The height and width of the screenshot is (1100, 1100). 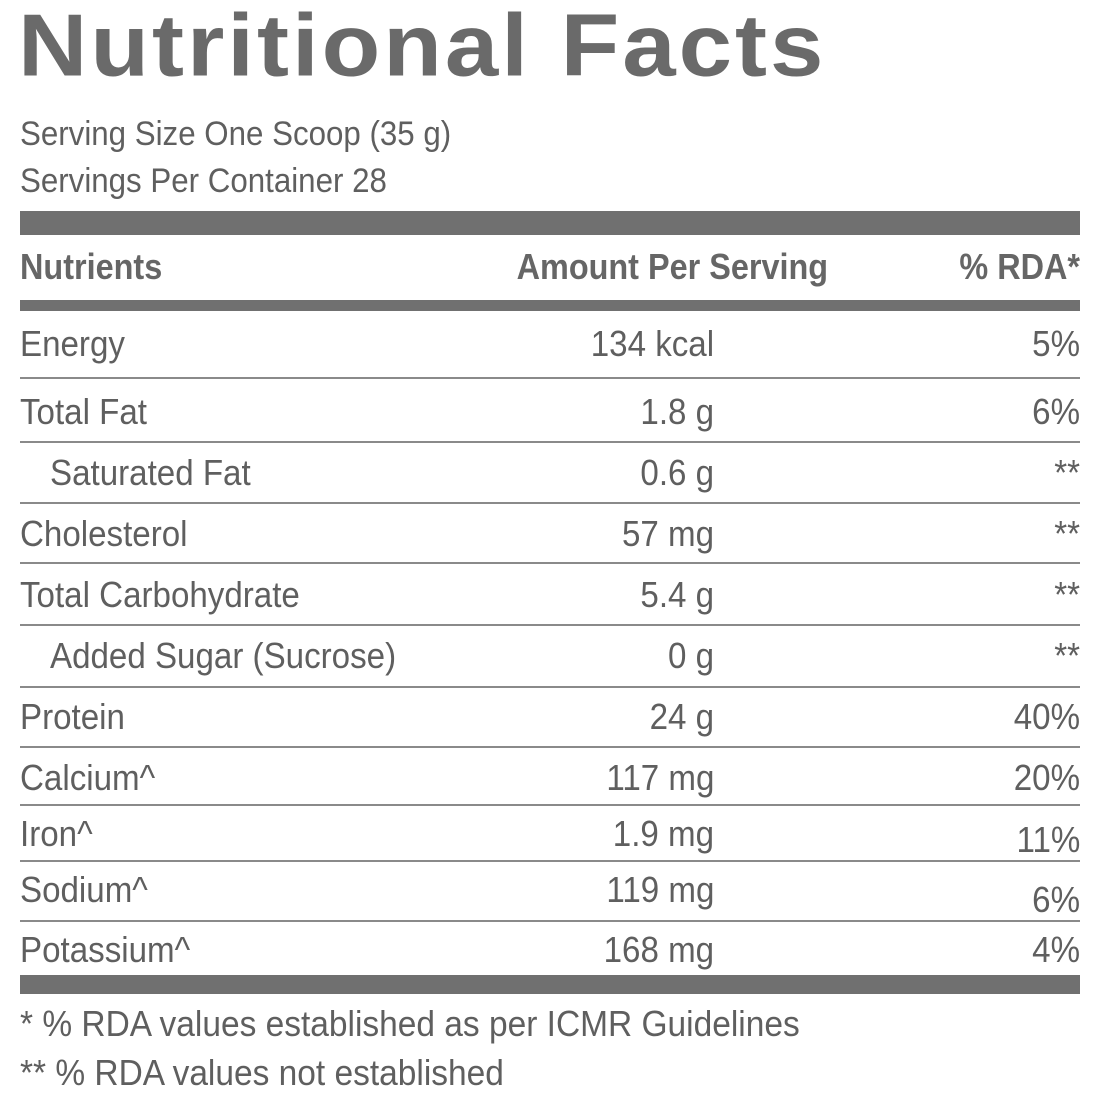 What do you see at coordinates (72, 343) in the screenshot?
I see `nutrient-name: Energy` at bounding box center [72, 343].